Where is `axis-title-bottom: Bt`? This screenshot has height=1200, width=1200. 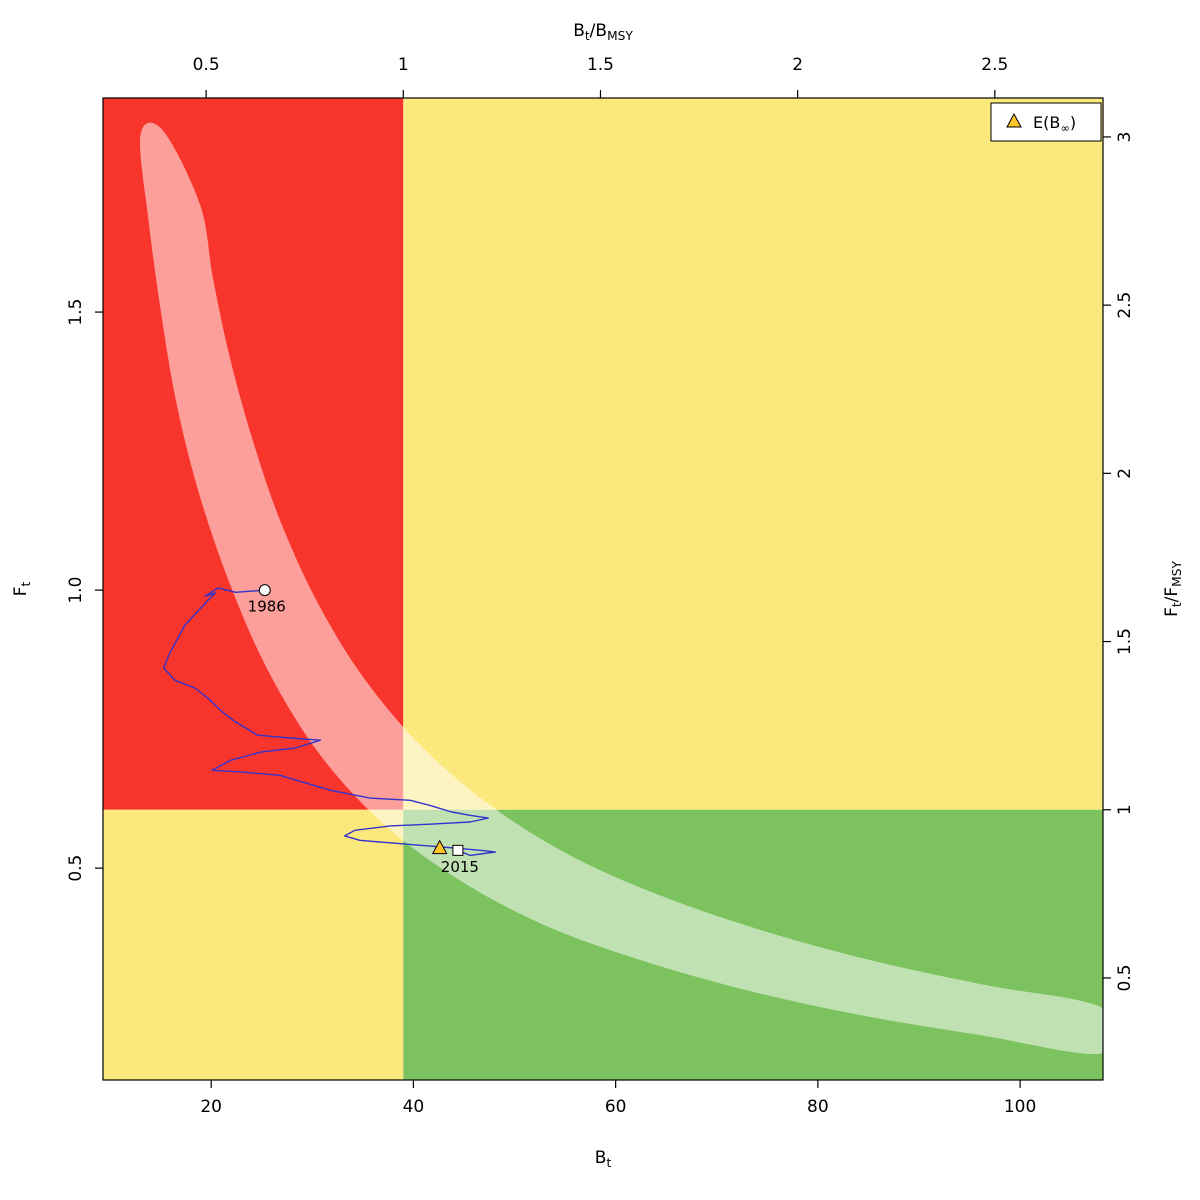
axis-title-bottom: Bt is located at coordinates (603, 1159).